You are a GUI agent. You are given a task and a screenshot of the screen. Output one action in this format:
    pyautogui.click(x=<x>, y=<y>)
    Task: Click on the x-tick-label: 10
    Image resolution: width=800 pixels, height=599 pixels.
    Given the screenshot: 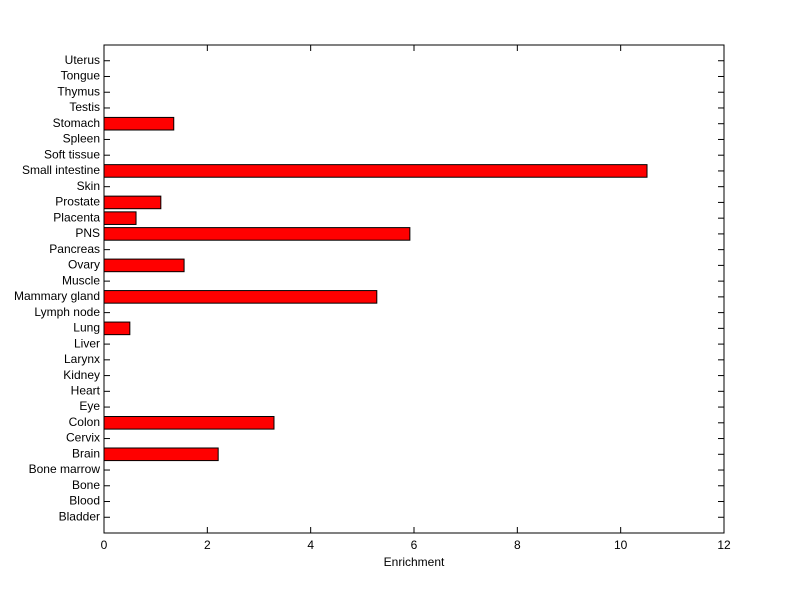 What is the action you would take?
    pyautogui.click(x=621, y=545)
    